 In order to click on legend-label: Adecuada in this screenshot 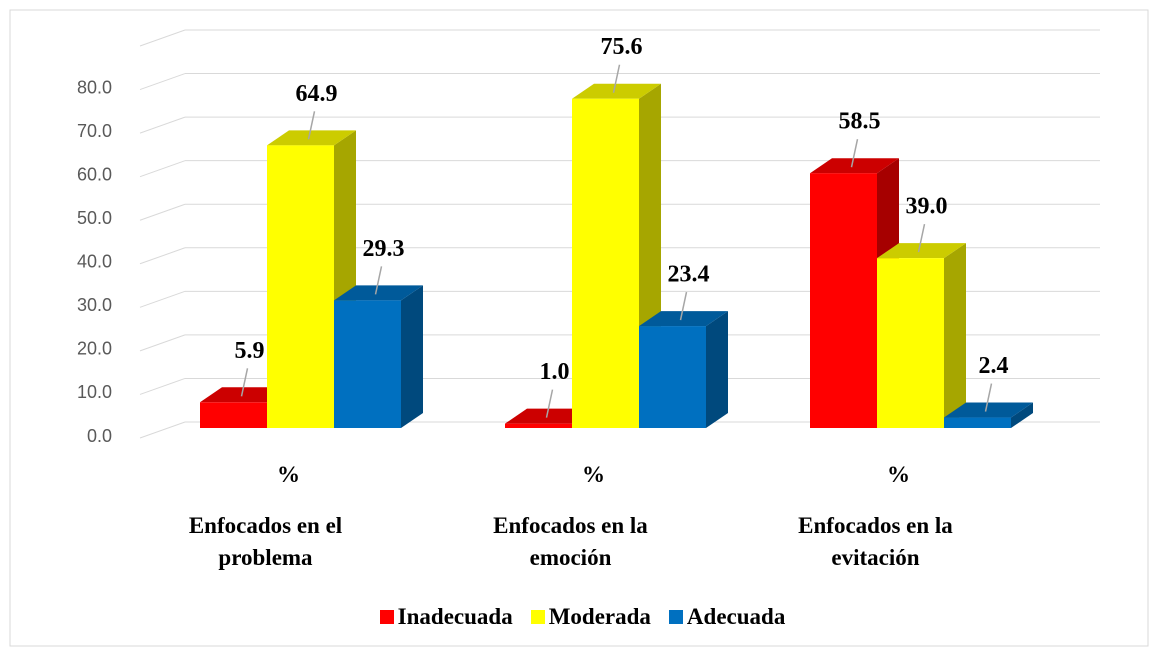, I will do `click(736, 616)`.